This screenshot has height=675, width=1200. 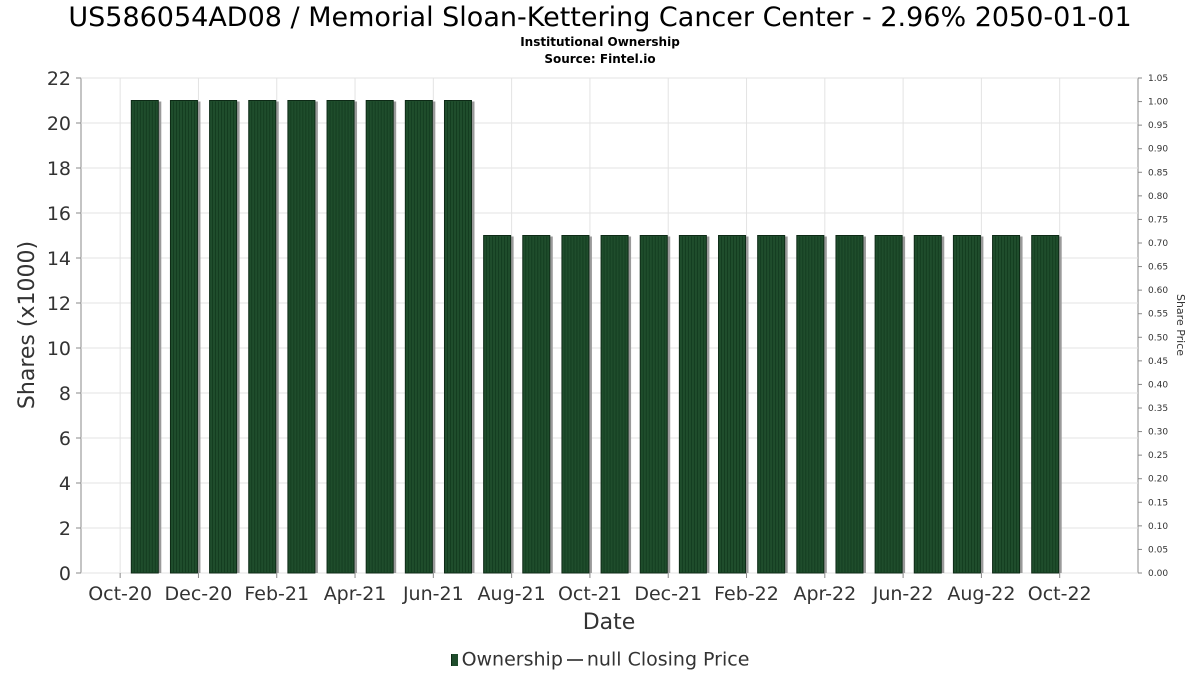 I want to click on x-tick-label: Aug-21, so click(x=512, y=594).